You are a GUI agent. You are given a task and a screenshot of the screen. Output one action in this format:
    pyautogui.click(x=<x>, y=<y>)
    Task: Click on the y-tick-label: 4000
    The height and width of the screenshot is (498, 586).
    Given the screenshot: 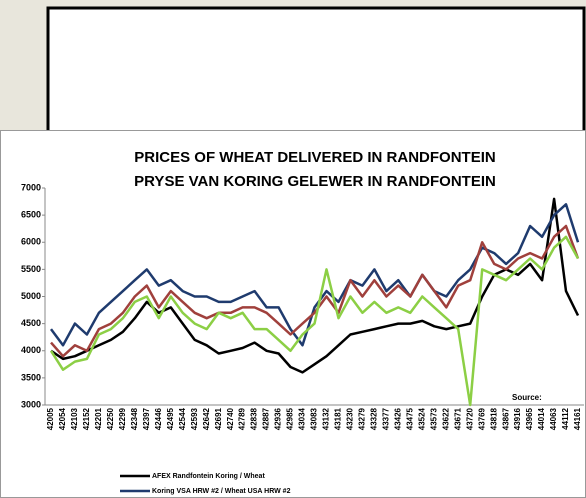 What is the action you would take?
    pyautogui.click(x=31, y=350)
    